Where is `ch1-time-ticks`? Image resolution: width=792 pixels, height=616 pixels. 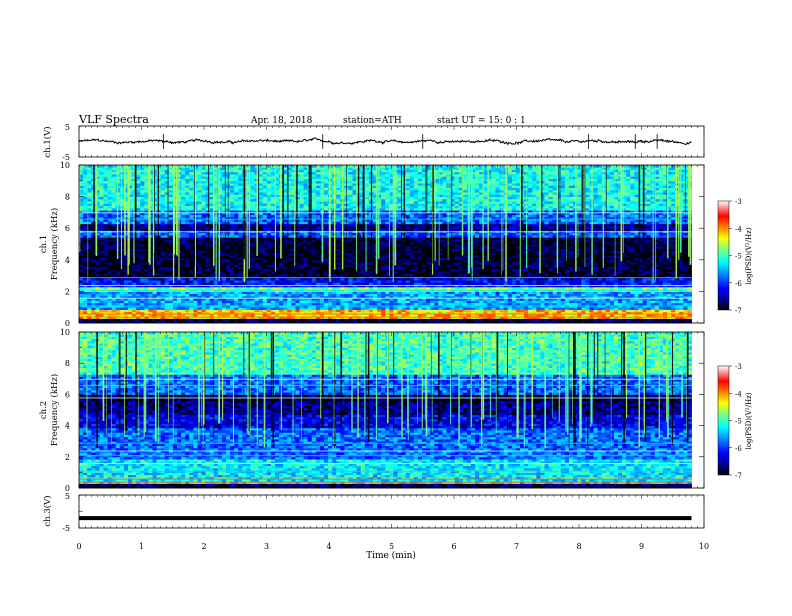
ch1-time-ticks is located at coordinates (391, 141).